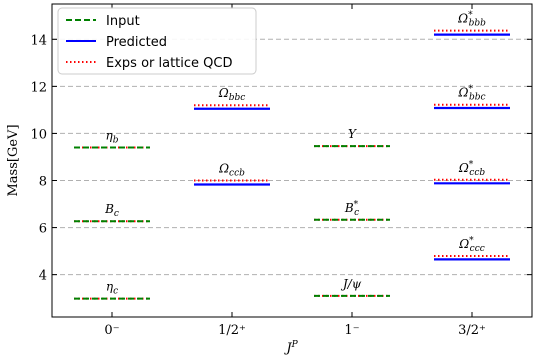 This screenshot has height=358, width=537. What do you see at coordinates (13, 160) in the screenshot?
I see `y-axis-label: Mass[GeV]` at bounding box center [13, 160].